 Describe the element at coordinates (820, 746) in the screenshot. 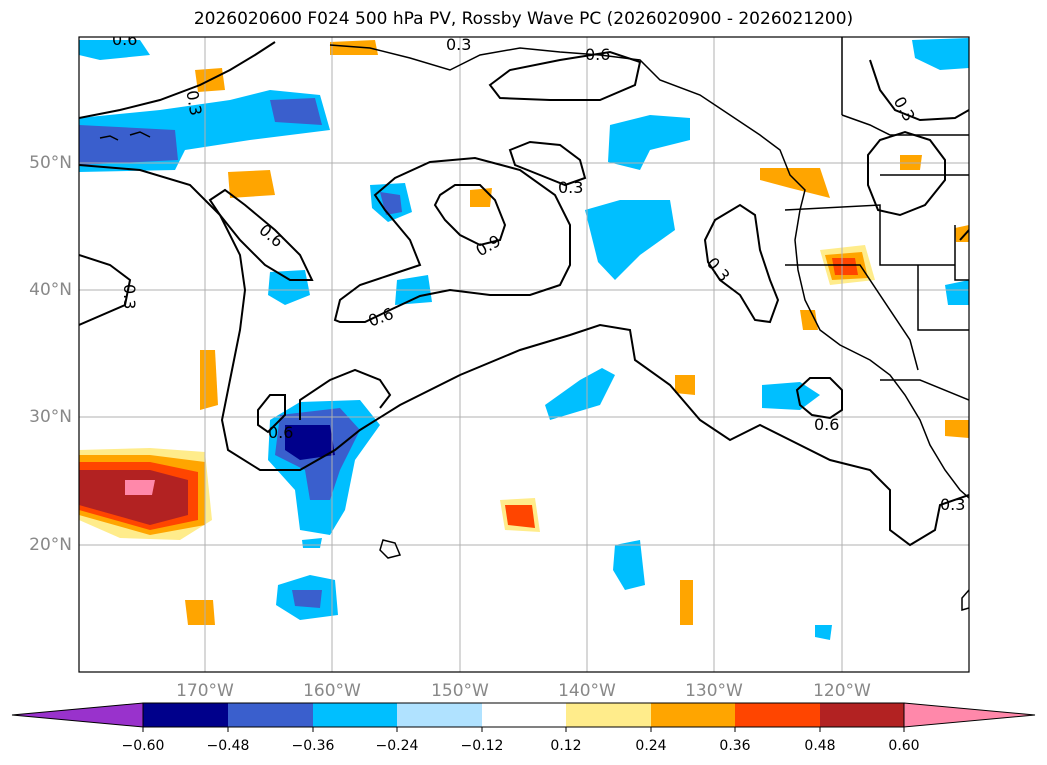

I see `colorbar-tick-label: 0.48` at that location.